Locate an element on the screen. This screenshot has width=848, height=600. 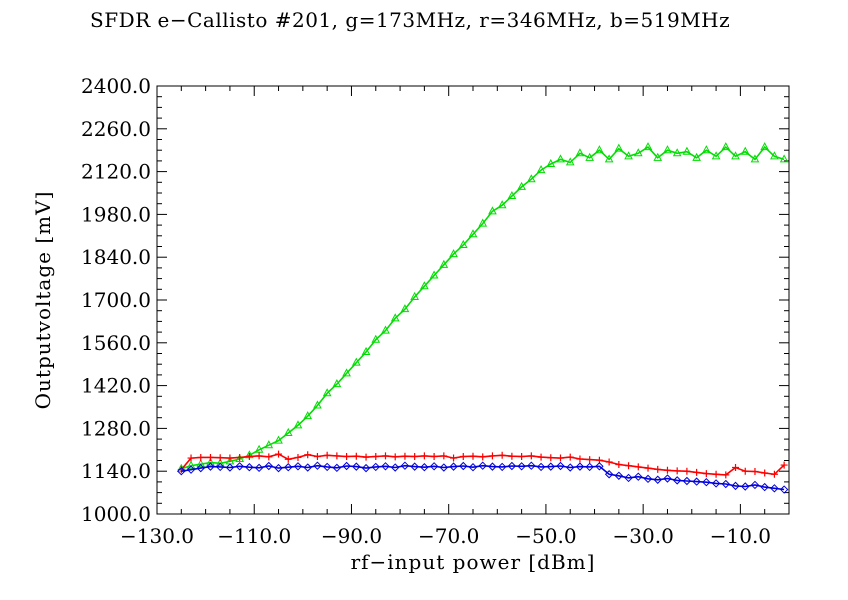
x-tick-label: −50.0 is located at coordinates (545, 536).